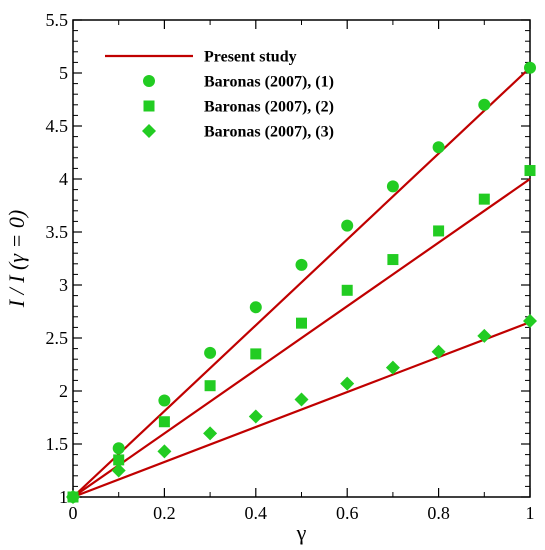  Describe the element at coordinates (256, 513) in the screenshot. I see `x-tick-label: 0.4` at that location.